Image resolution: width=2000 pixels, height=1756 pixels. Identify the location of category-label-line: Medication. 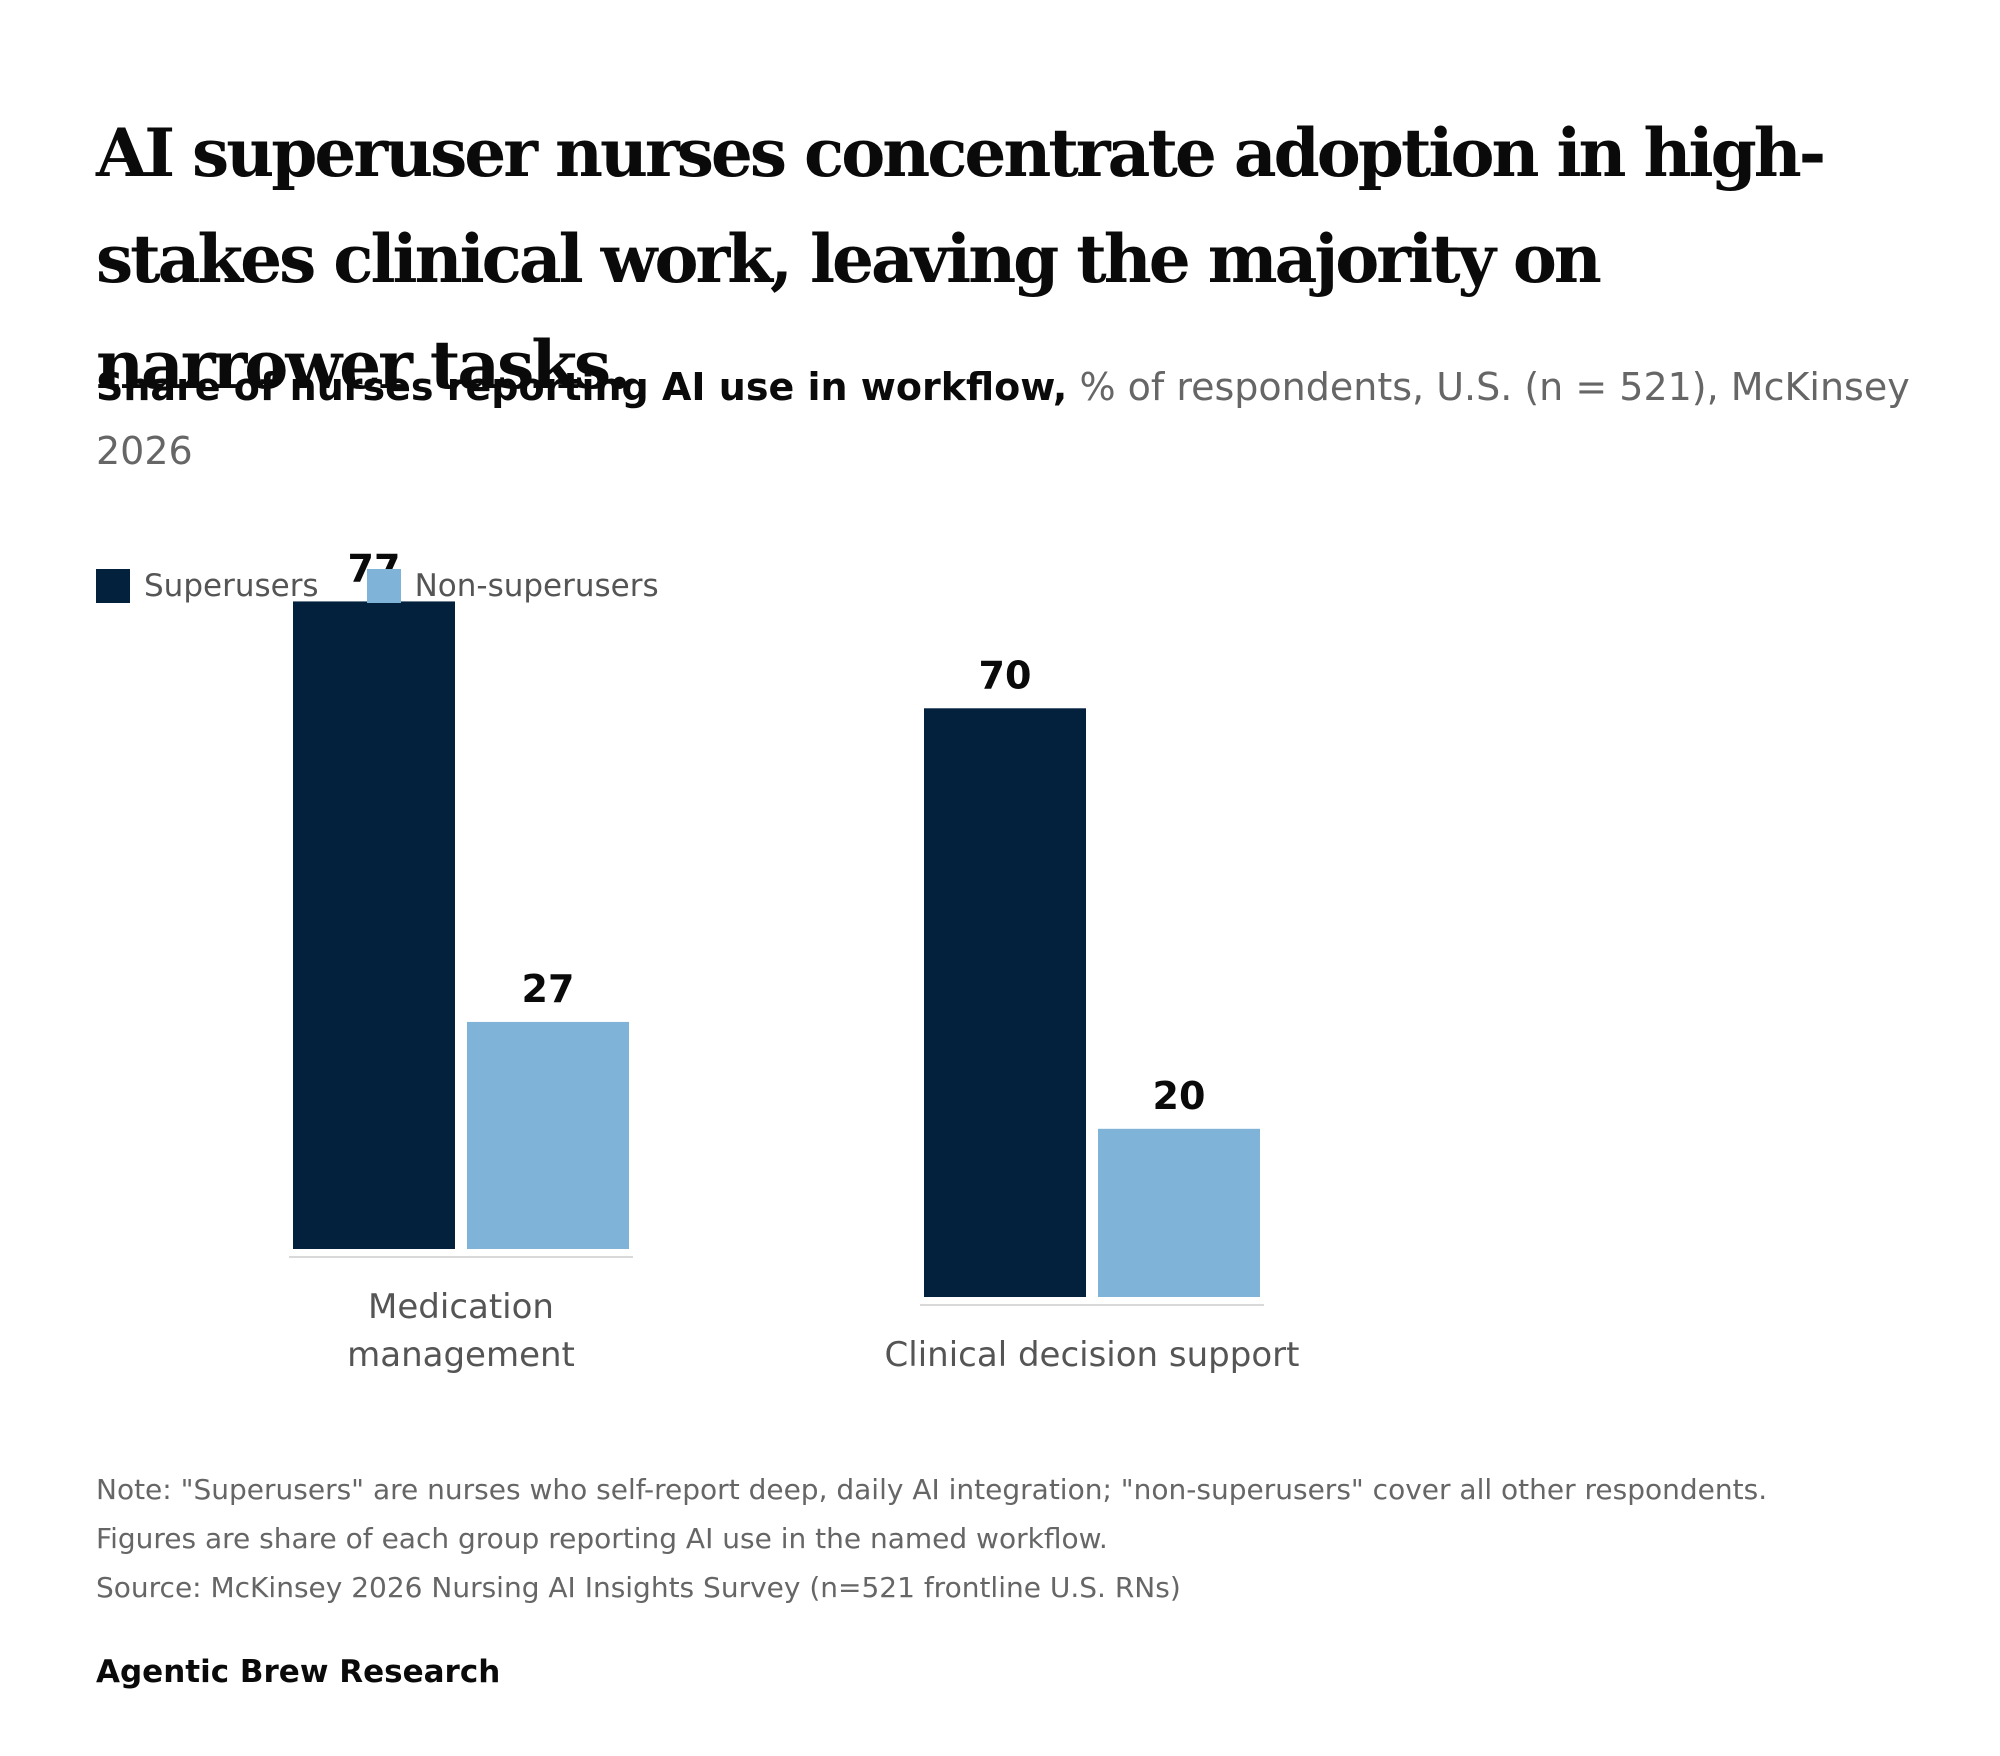
(461, 1307).